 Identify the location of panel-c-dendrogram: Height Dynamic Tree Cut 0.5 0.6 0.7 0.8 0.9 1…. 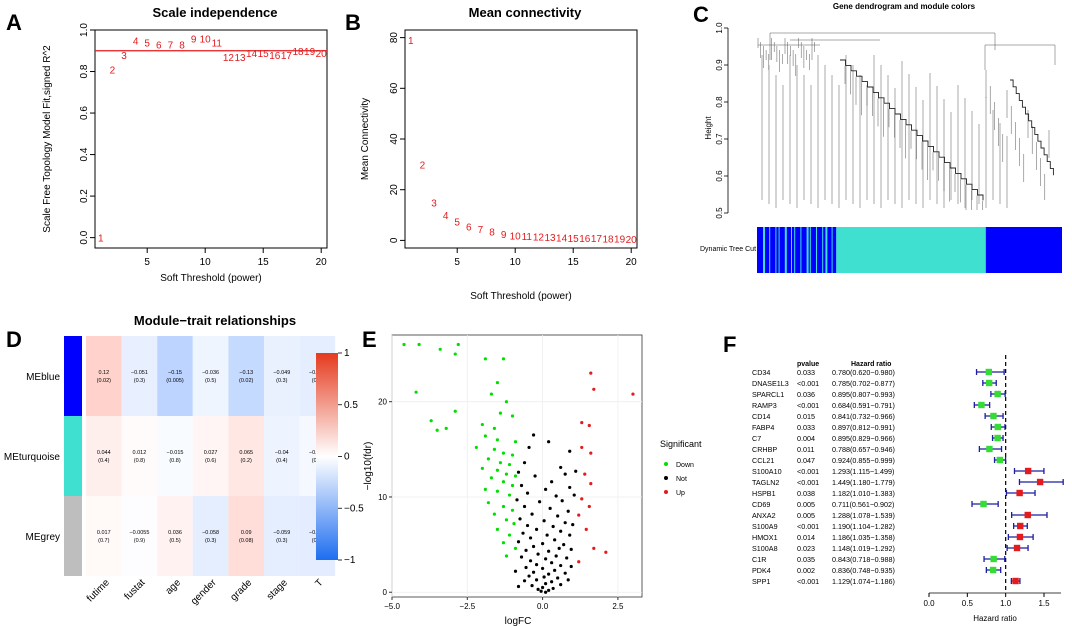
(881, 147).